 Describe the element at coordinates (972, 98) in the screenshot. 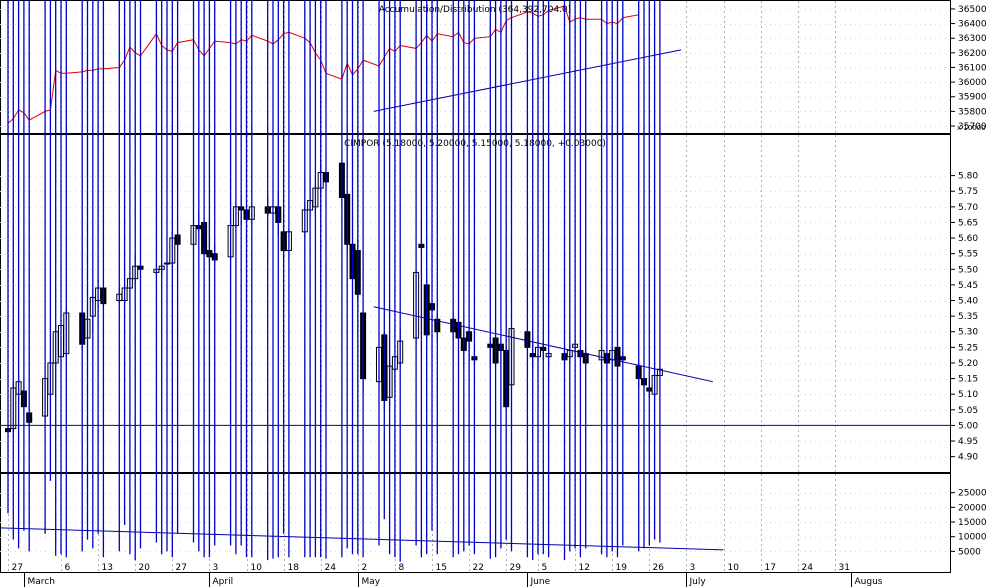

I see `y-tick-label: 35900` at that location.